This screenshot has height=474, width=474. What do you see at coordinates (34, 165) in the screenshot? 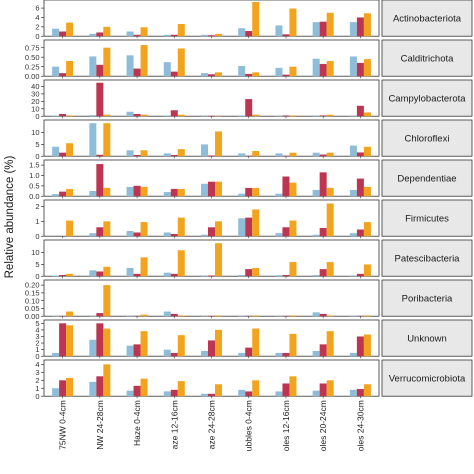
I see `y-tick-label: 1.5` at bounding box center [34, 165].